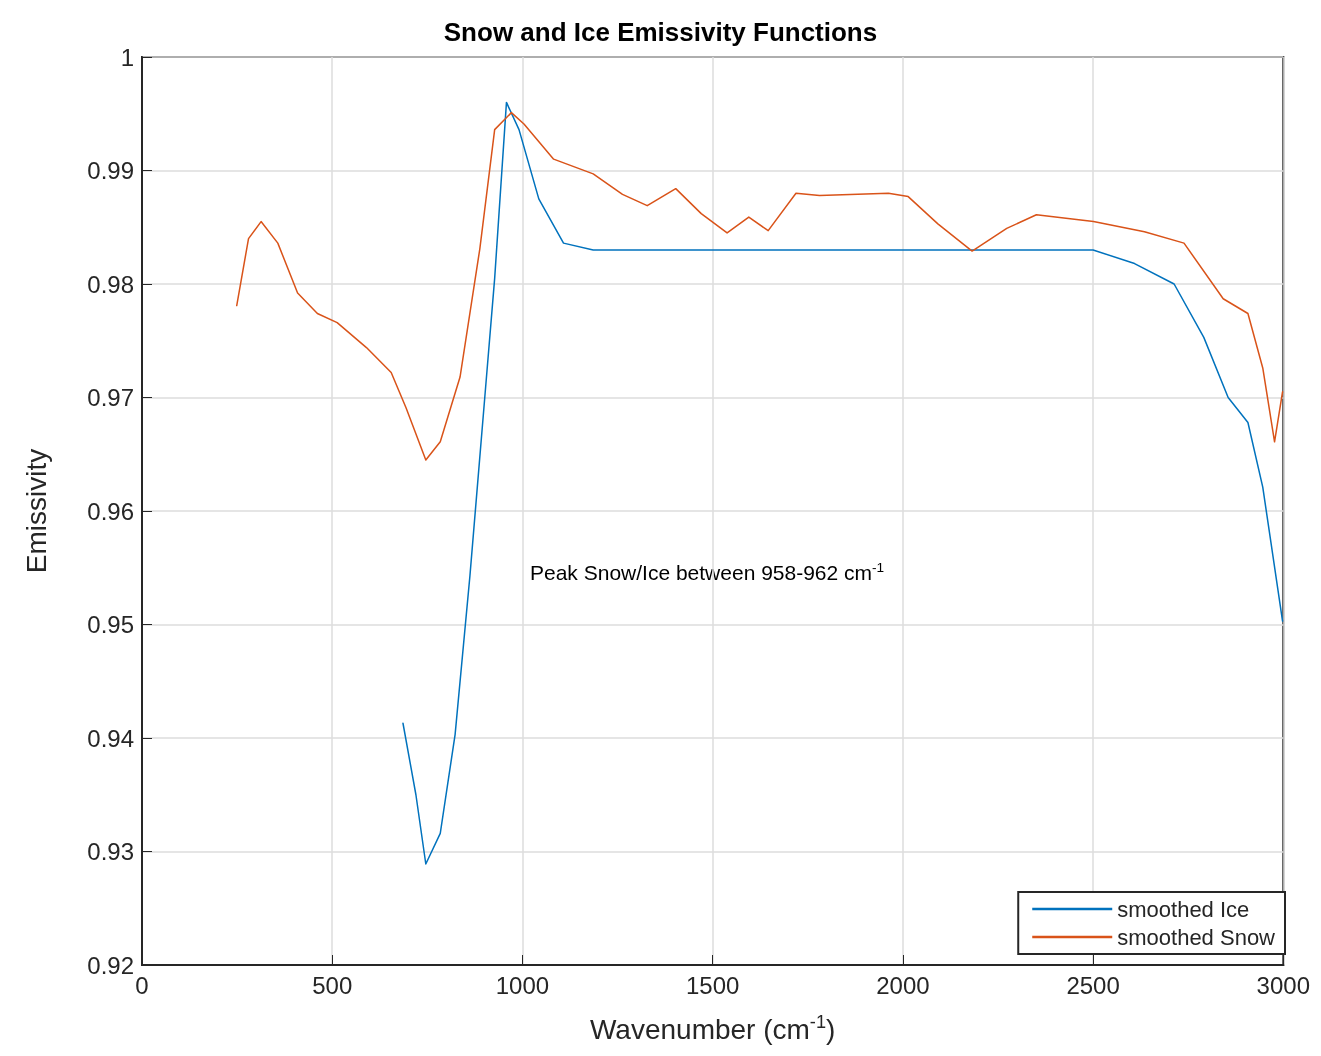 The image size is (1321, 1056). What do you see at coordinates (712, 985) in the screenshot?
I see `x-tick-label: 1500` at bounding box center [712, 985].